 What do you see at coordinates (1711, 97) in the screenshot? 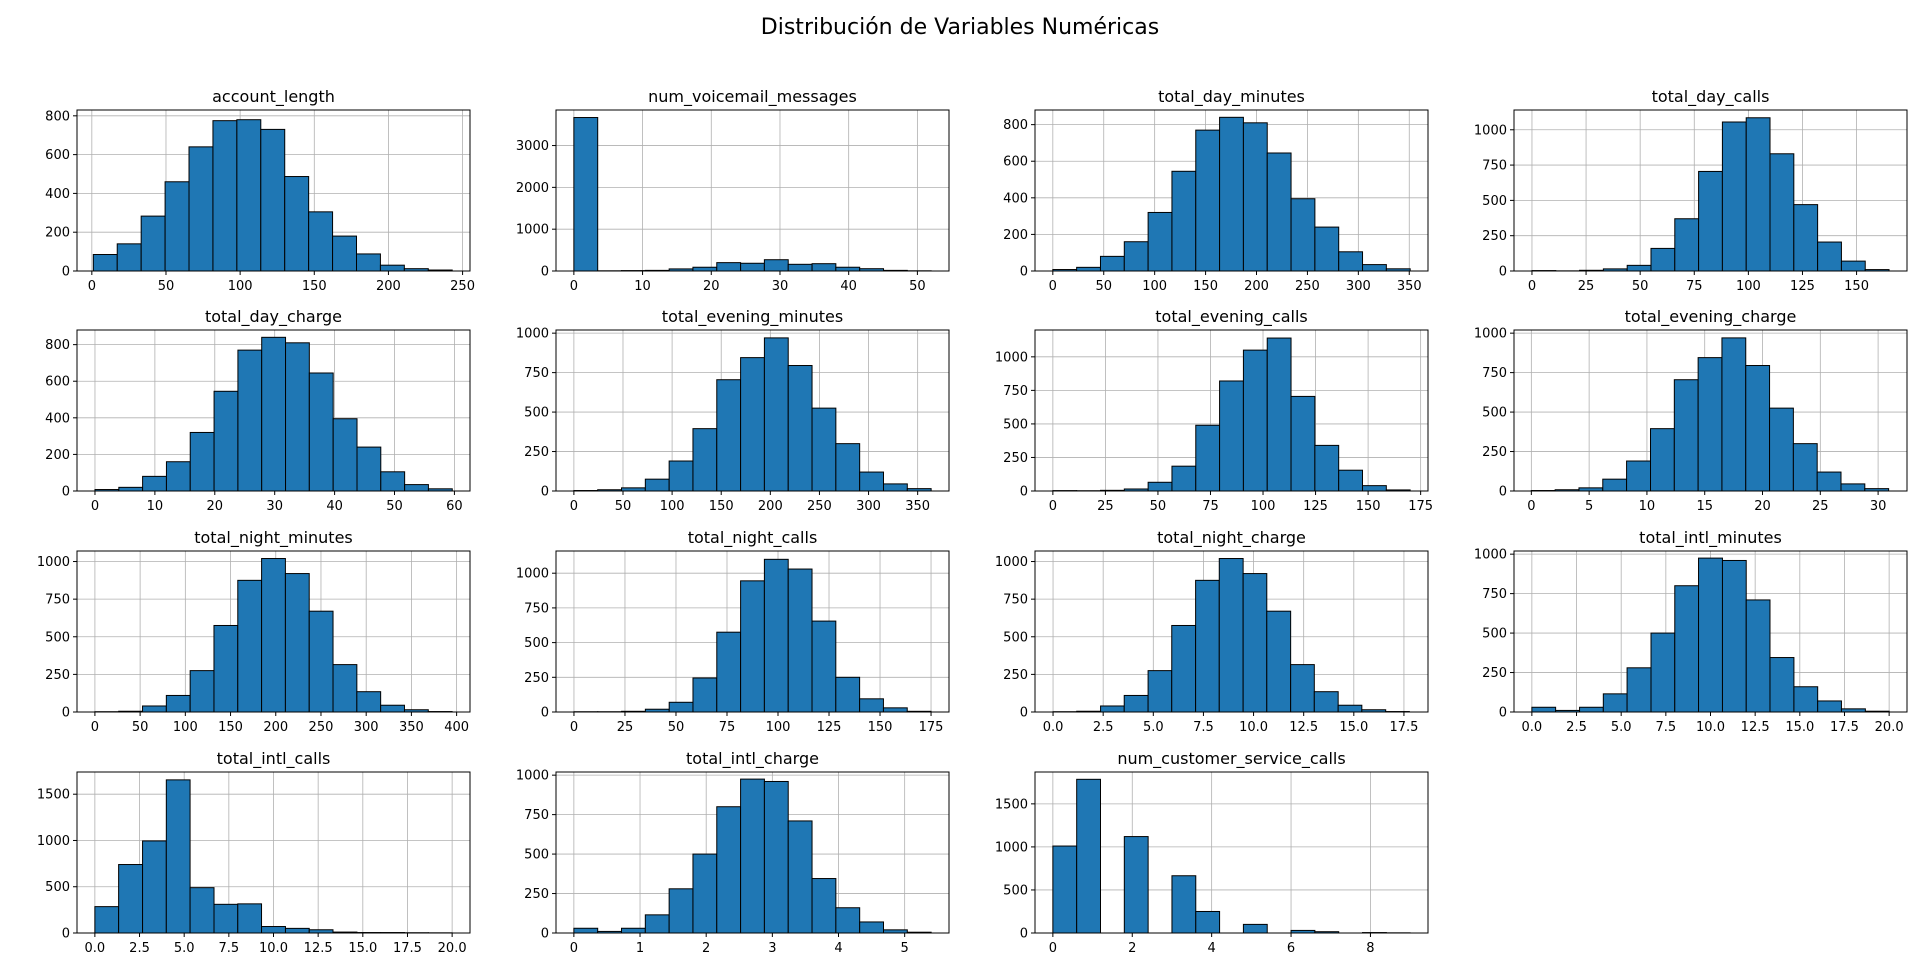
I see `subplot-title: total_day_calls` at bounding box center [1711, 97].